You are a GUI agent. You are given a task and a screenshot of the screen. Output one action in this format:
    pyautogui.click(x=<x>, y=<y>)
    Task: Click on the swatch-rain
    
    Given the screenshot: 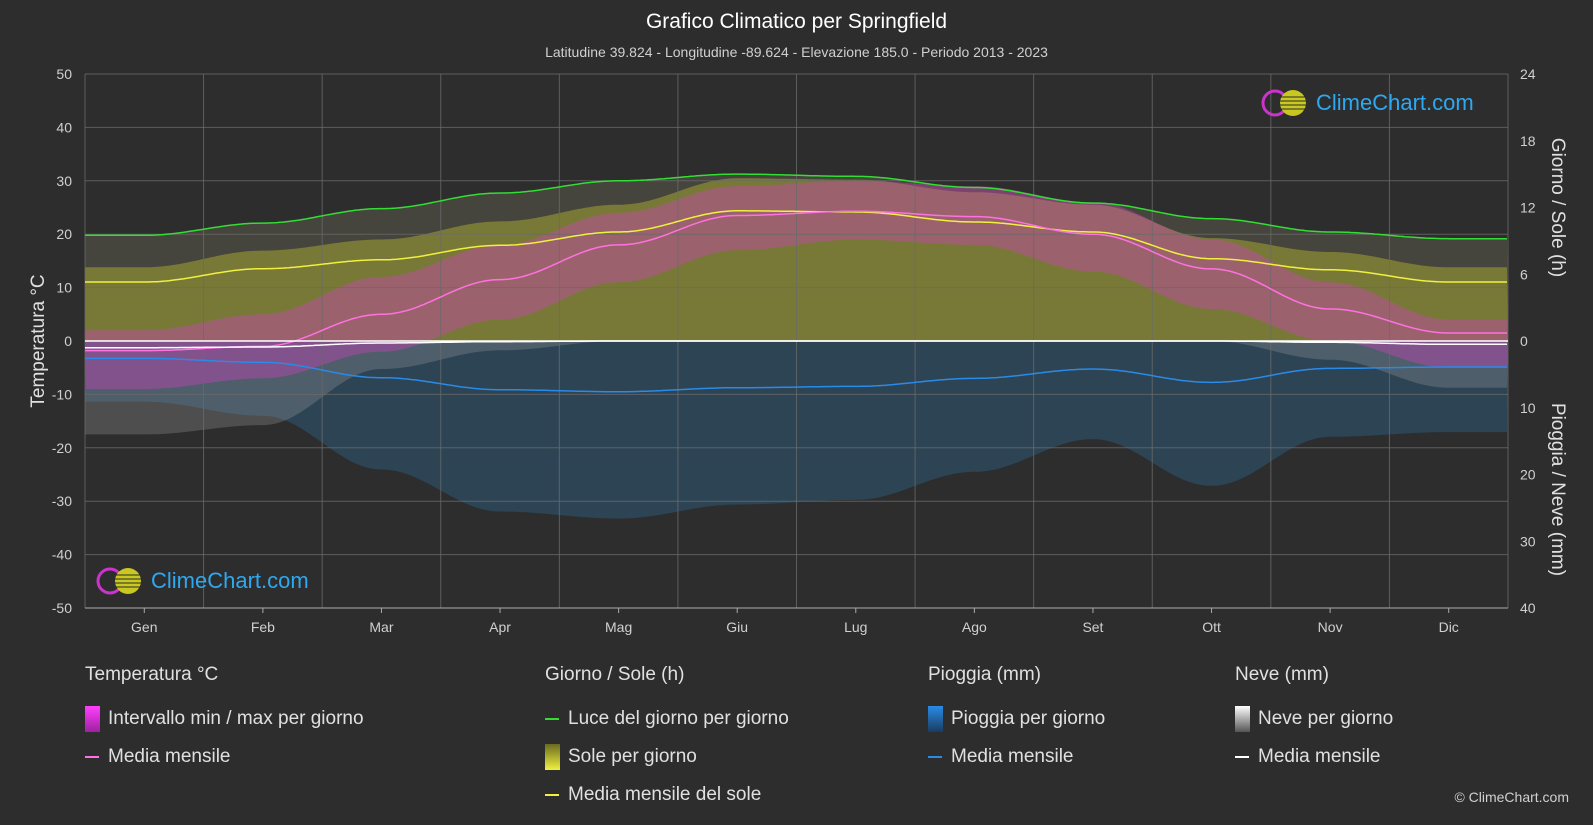 What is the action you would take?
    pyautogui.click(x=935, y=719)
    